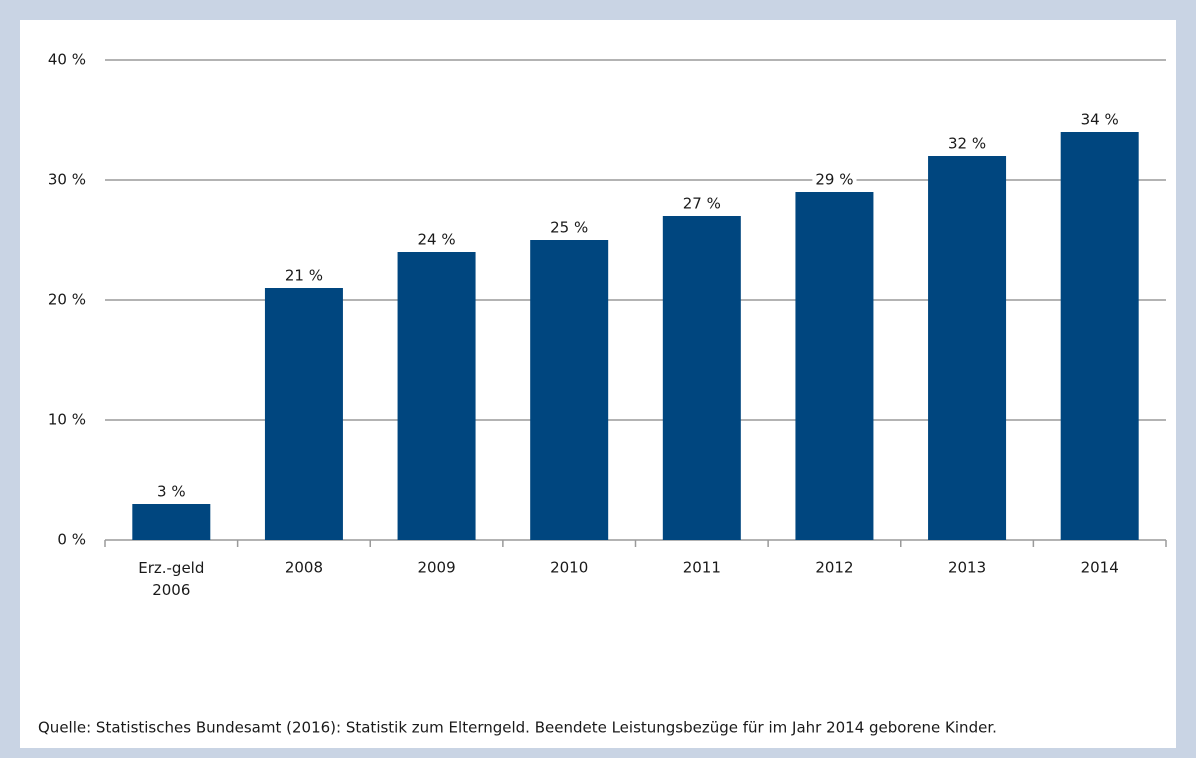 This screenshot has height=758, width=1196. I want to click on value-label: 27 %, so click(702, 204).